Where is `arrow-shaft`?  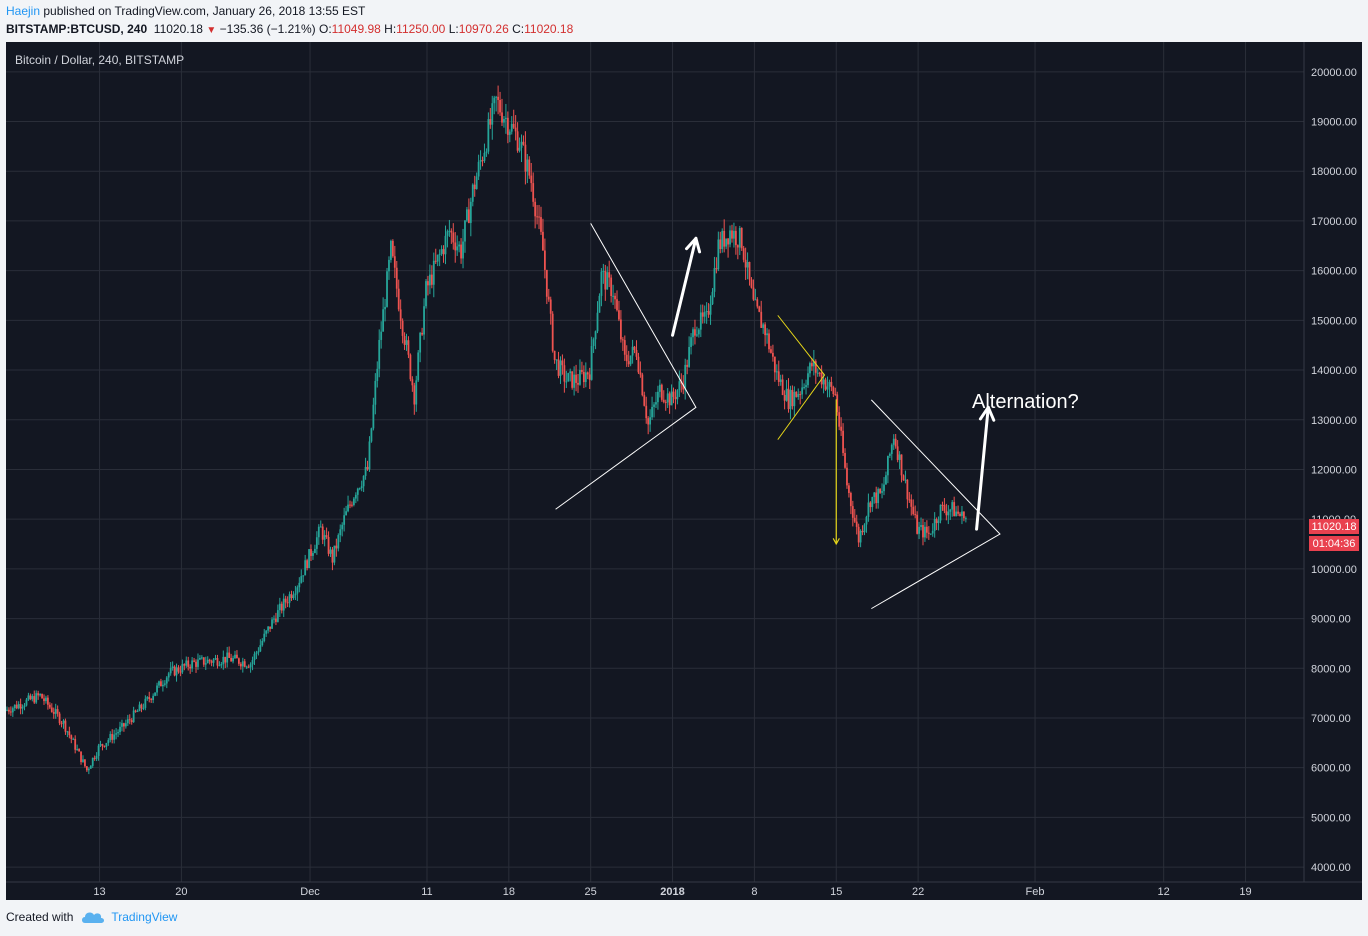
arrow-shaft is located at coordinates (982, 468).